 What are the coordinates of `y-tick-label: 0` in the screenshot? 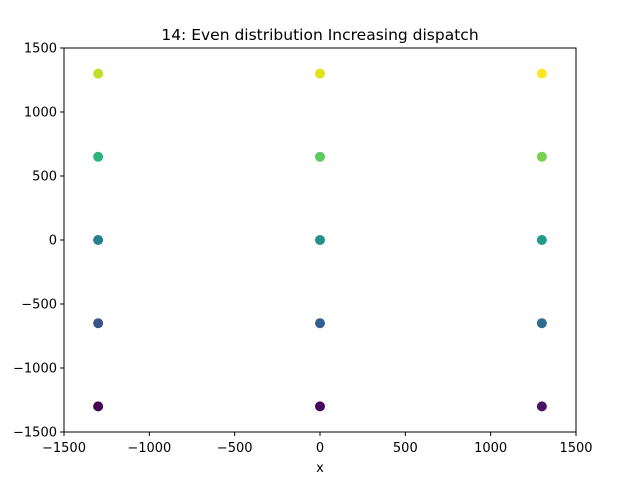 It's located at (53, 241).